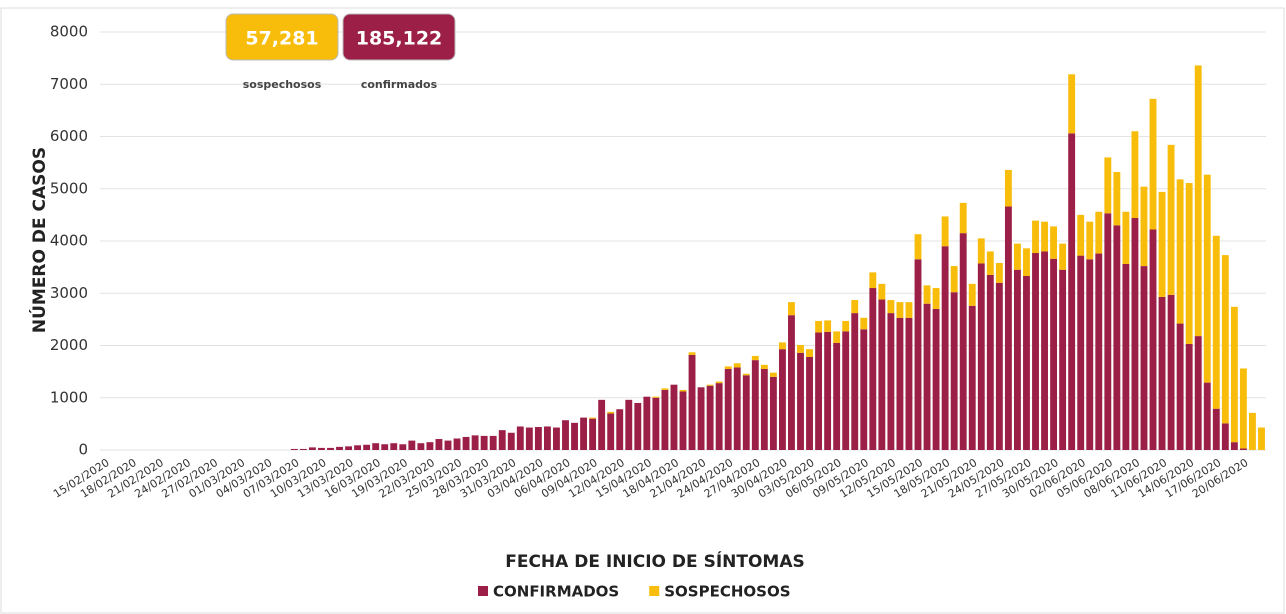 This screenshot has width=1286, height=614. I want to click on y-axis-title: NÚMERO DE CASOS, so click(39, 240).